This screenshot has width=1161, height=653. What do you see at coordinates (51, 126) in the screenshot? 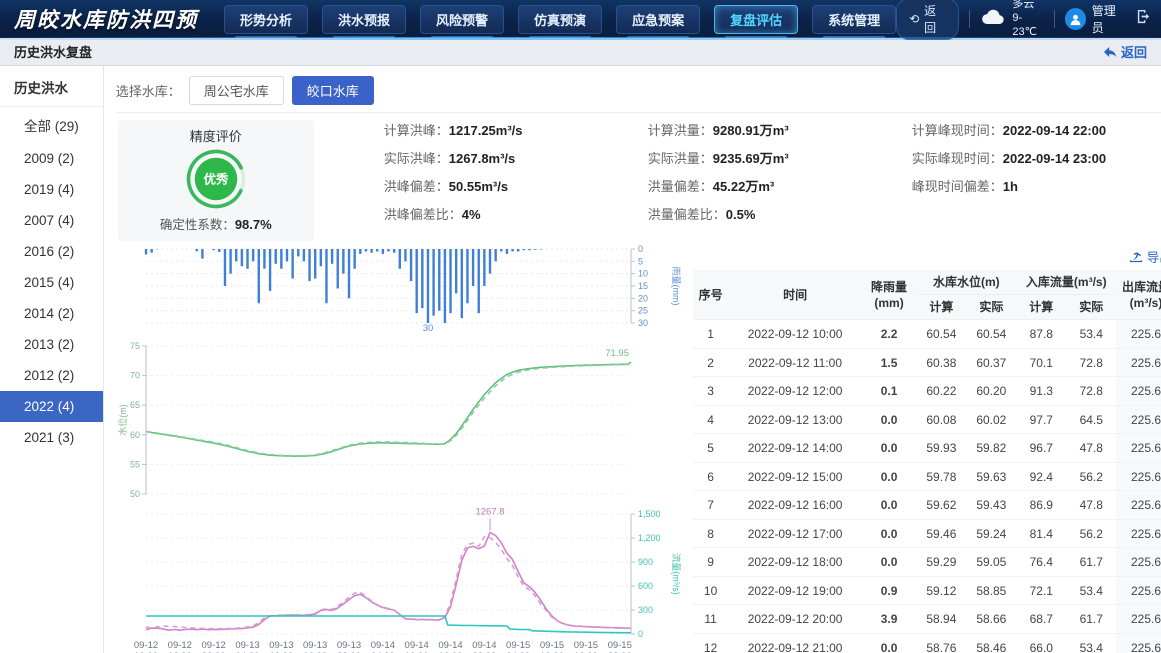
I see `sidebar-item-全部: 全部 (29)` at bounding box center [51, 126].